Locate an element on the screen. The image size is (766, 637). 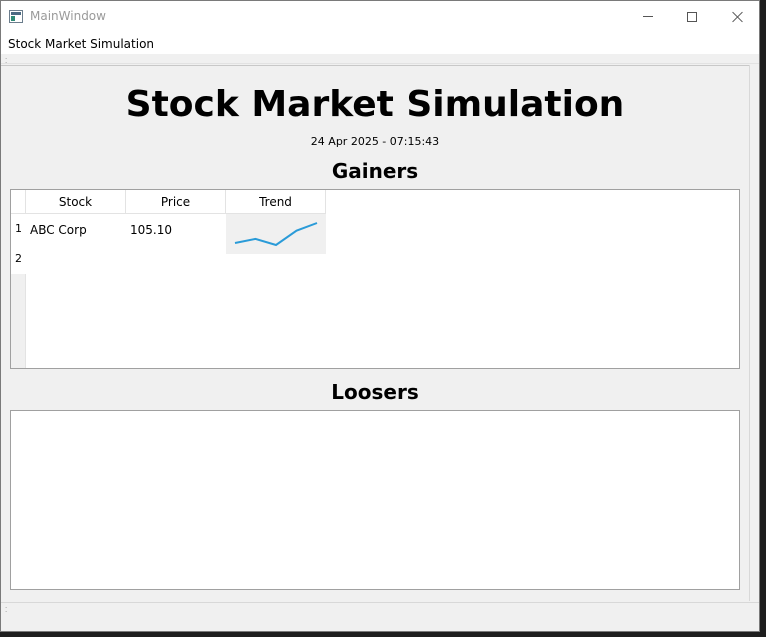
column-header-price: Price is located at coordinates (176, 202).